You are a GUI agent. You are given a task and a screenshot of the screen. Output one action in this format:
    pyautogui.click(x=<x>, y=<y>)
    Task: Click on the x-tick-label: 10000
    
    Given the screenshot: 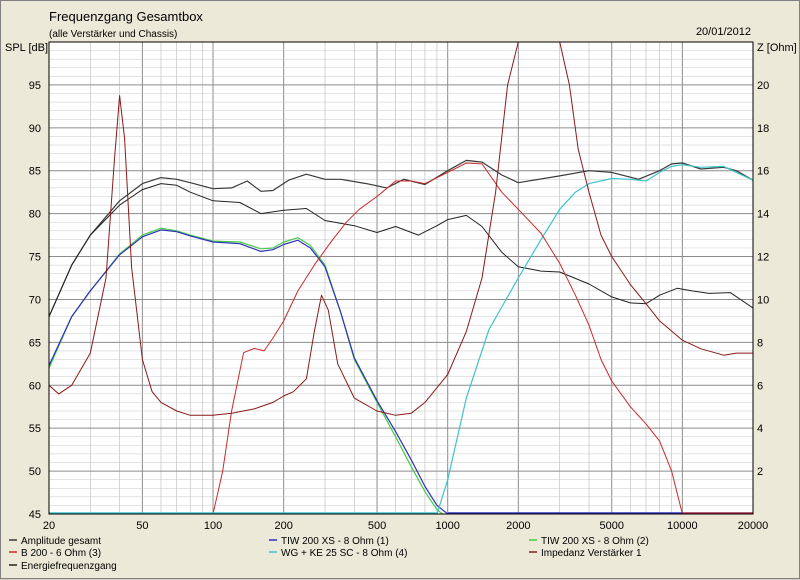 What is the action you would take?
    pyautogui.click(x=682, y=526)
    